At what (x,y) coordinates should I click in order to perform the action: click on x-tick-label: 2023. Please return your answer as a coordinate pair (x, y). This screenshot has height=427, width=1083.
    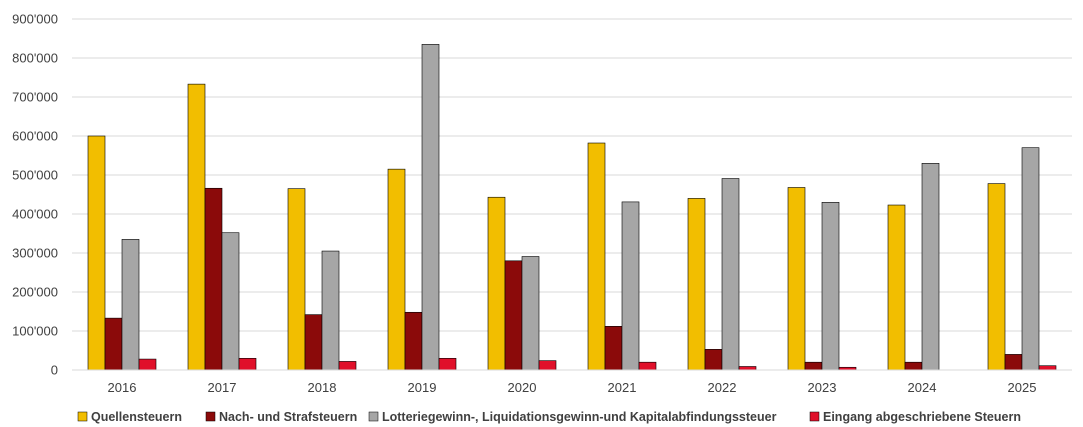
    Looking at the image, I should click on (822, 387).